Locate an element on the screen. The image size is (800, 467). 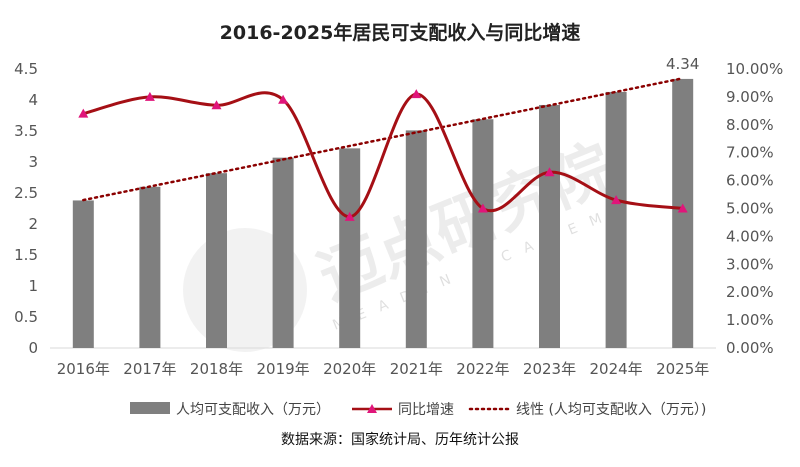
y-left-tick-label: 2 is located at coordinates (33, 224).